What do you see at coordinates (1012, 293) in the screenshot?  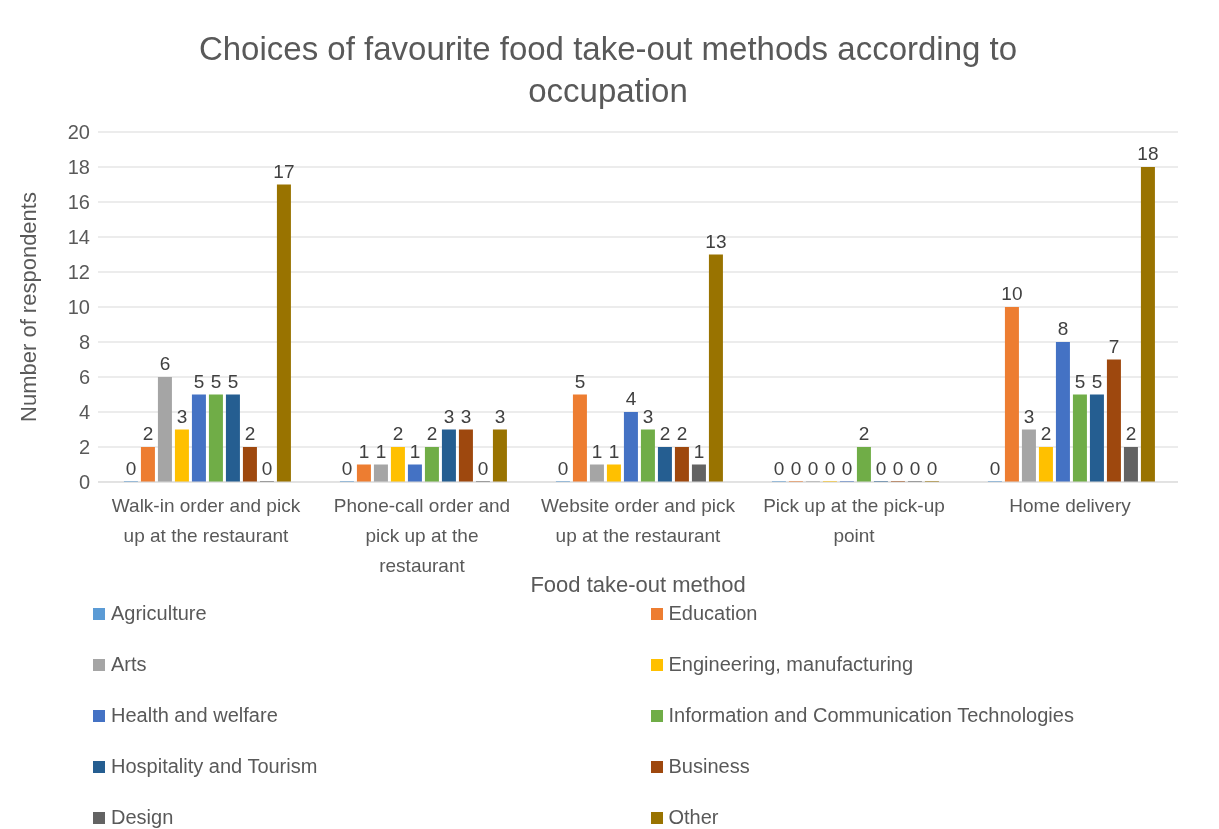 I see `data-label: 10` at bounding box center [1012, 293].